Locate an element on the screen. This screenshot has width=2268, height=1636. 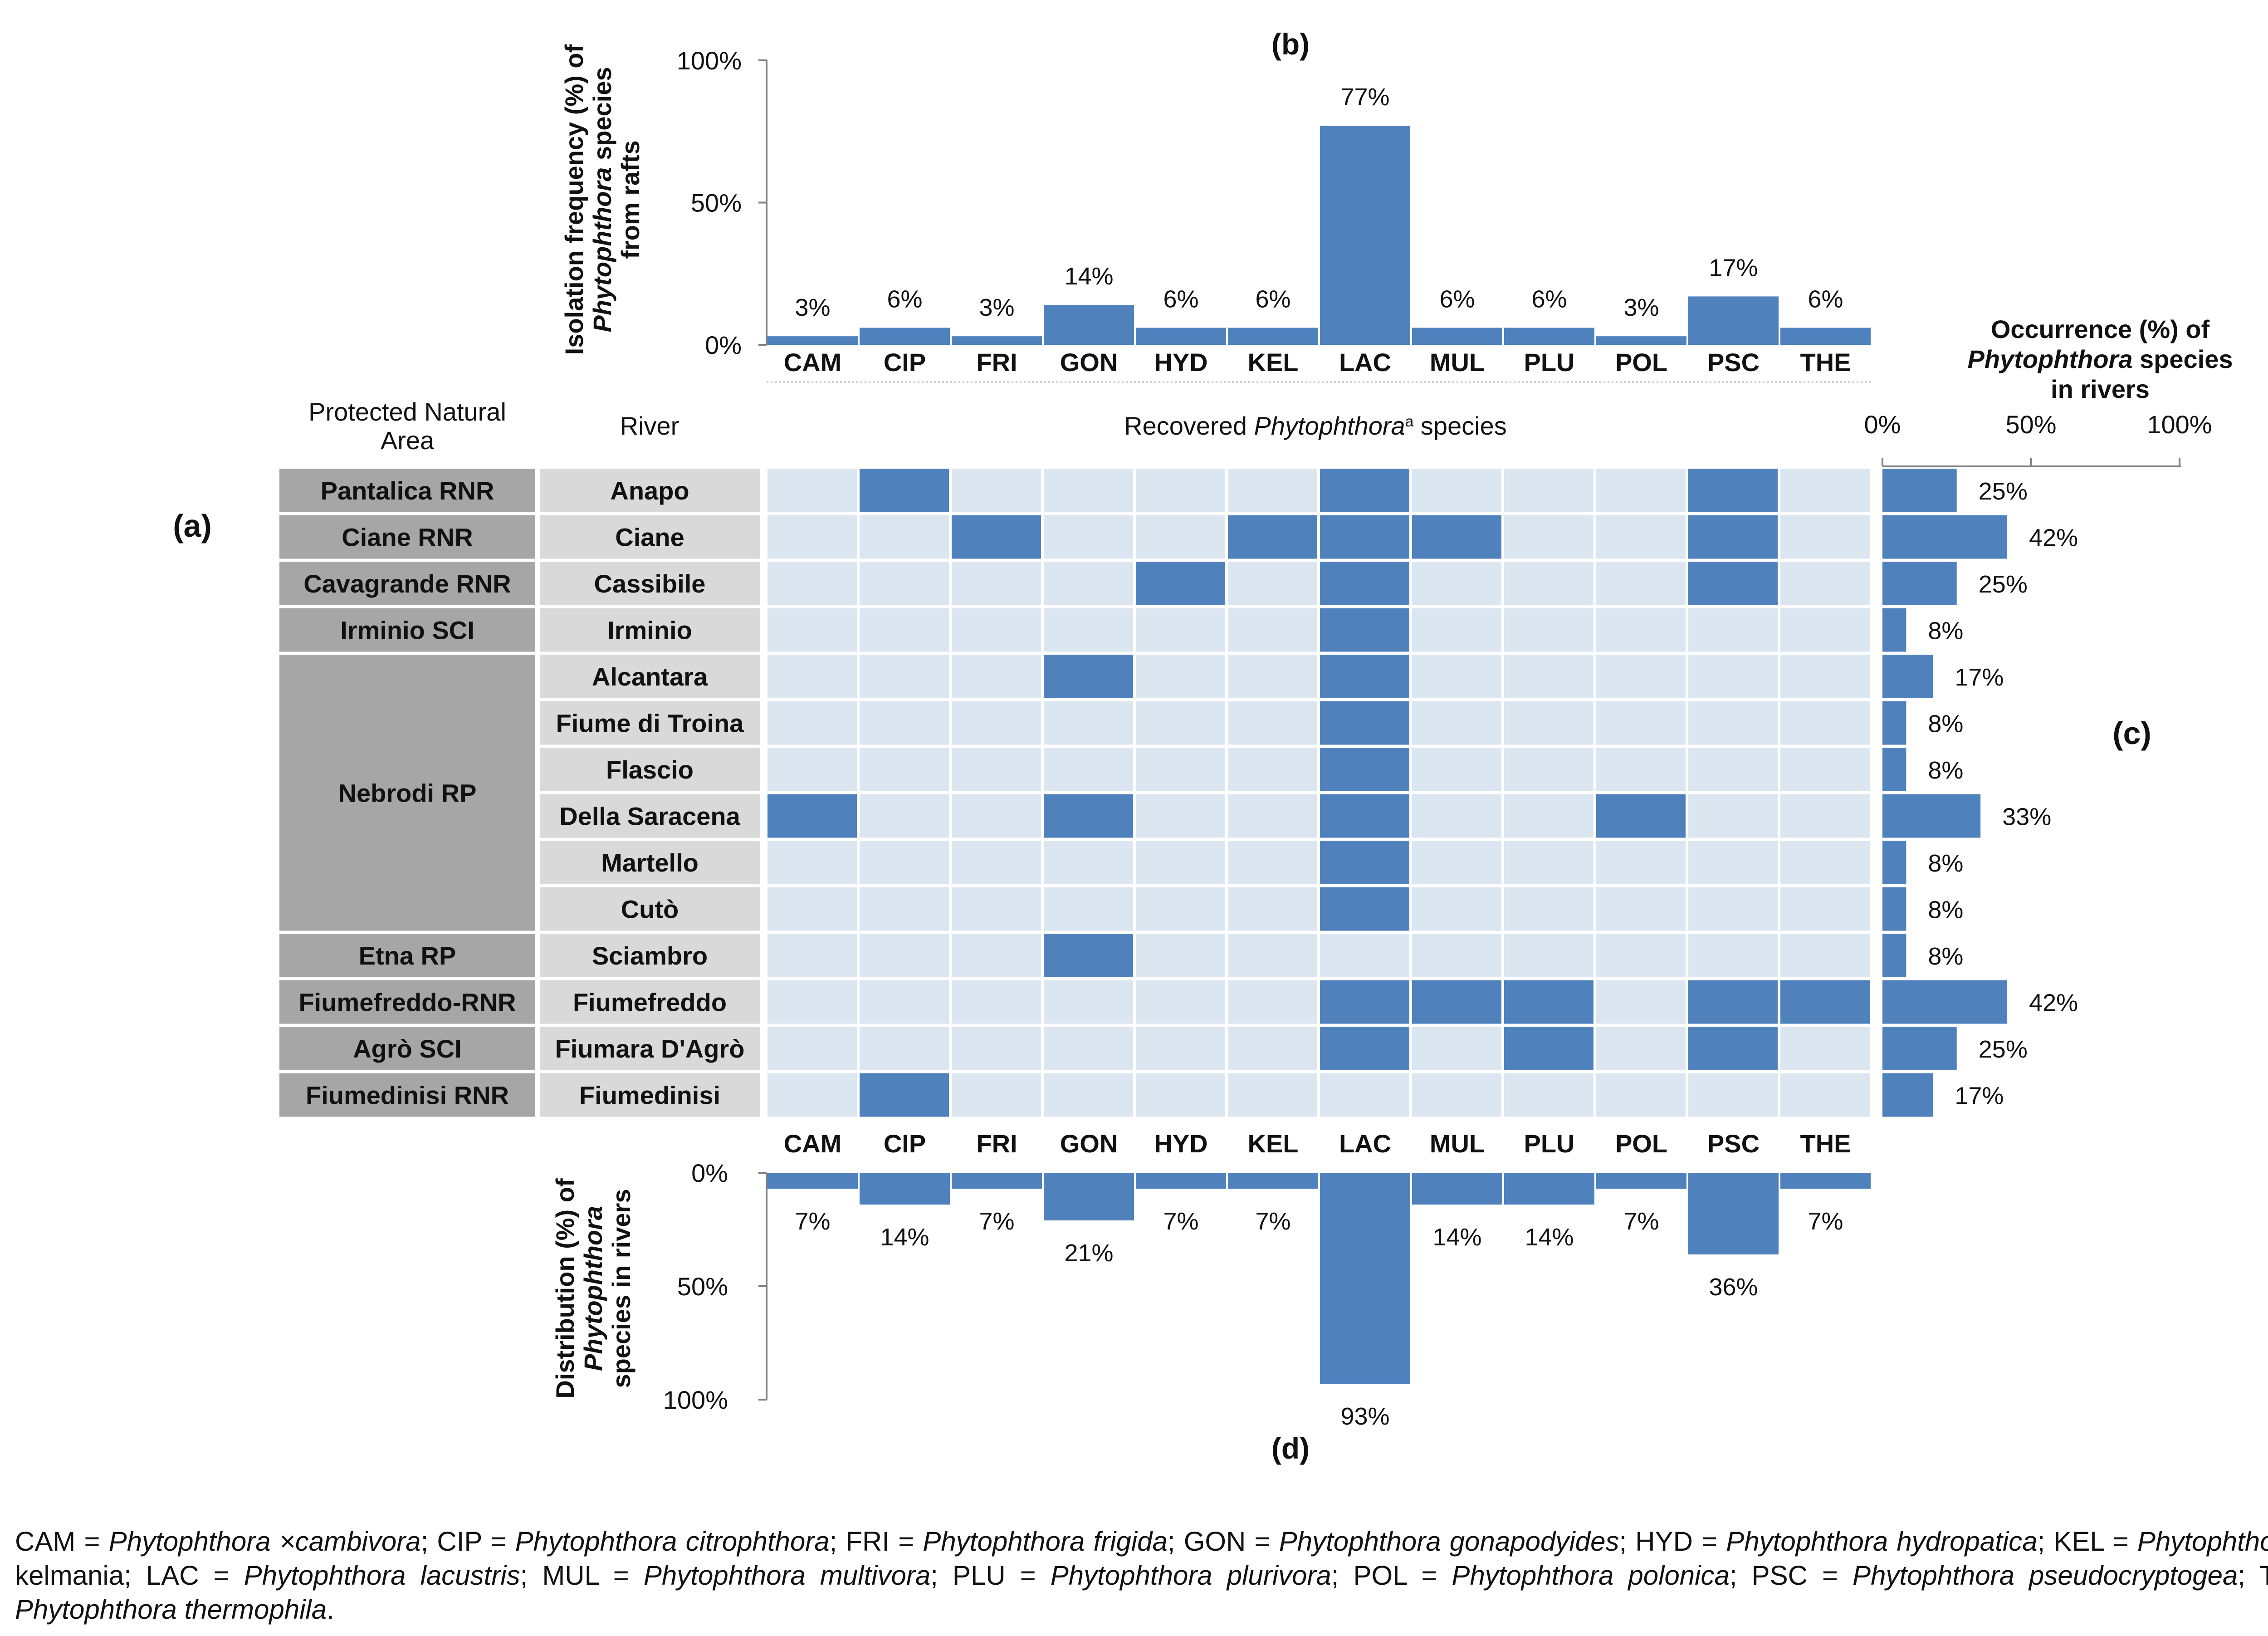
river-name: Anapo is located at coordinates (650, 490).